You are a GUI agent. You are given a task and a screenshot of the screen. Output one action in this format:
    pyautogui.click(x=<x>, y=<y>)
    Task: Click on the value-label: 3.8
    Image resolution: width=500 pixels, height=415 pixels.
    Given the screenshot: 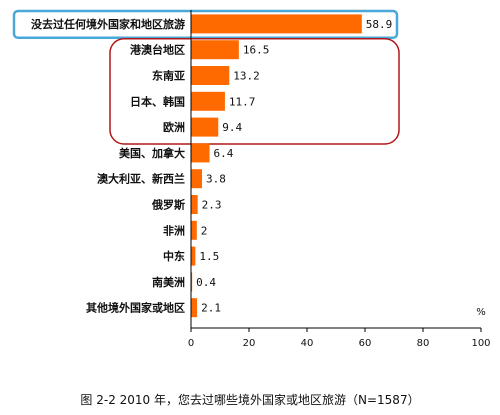 What is the action you would take?
    pyautogui.click(x=216, y=179)
    